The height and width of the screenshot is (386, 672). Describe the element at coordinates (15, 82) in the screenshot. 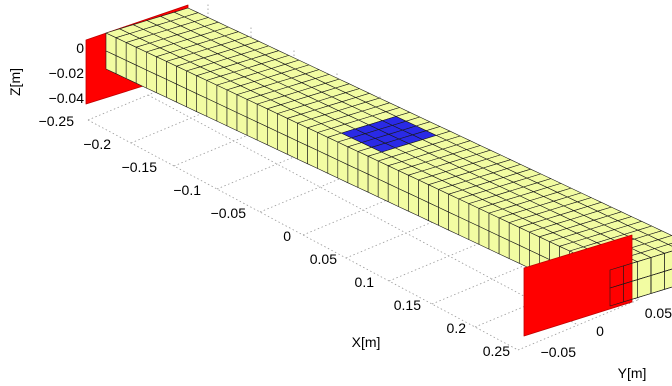

I see `z-axis-label: Z[m]` at that location.